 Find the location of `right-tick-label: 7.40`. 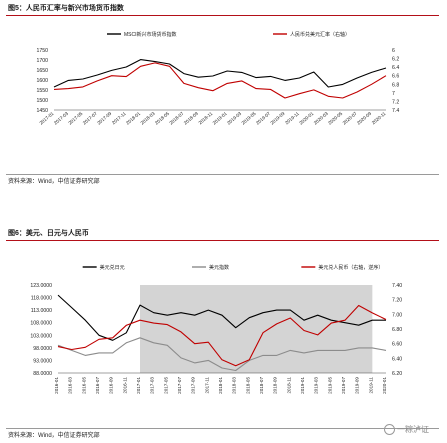

right-tick-label: 7.40 is located at coordinates (397, 286).